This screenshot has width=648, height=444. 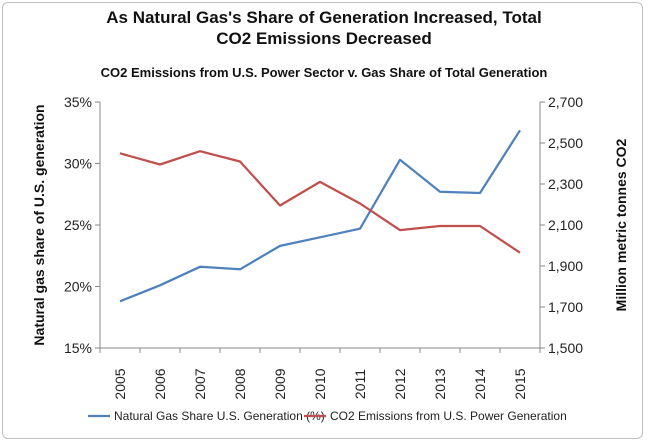 I want to click on y-right-tick-label: 2,700, so click(x=565, y=102).